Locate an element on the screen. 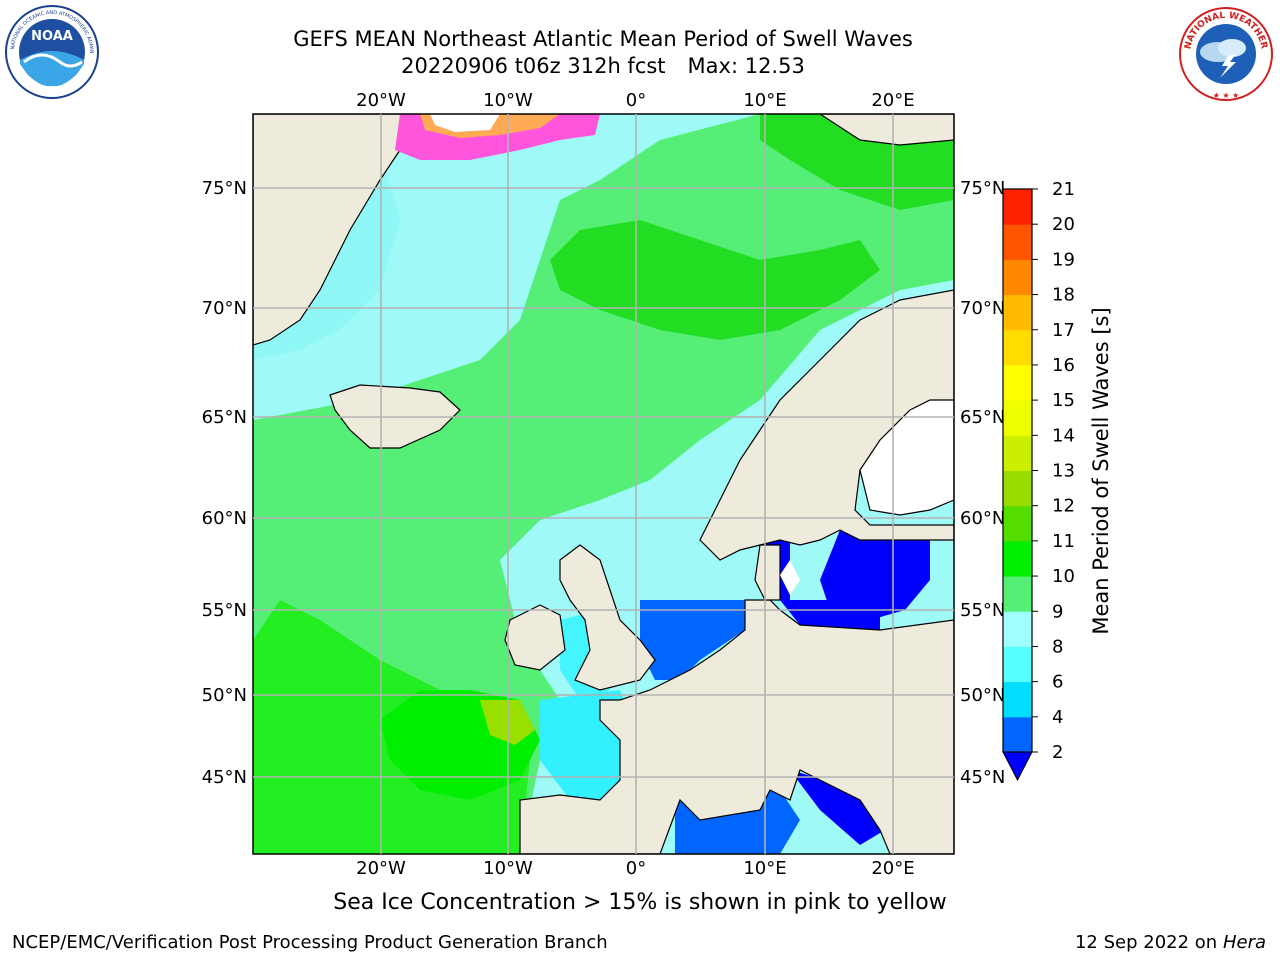 Image resolution: width=1280 pixels, height=960 pixels. lon-label-bottom: 20°E is located at coordinates (892, 868).